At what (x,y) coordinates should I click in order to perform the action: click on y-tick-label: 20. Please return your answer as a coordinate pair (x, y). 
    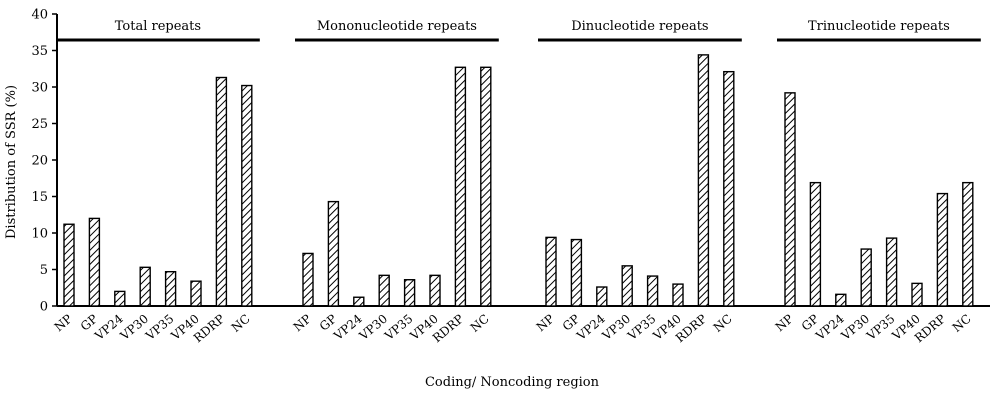
    Looking at the image, I should click on (39, 161).